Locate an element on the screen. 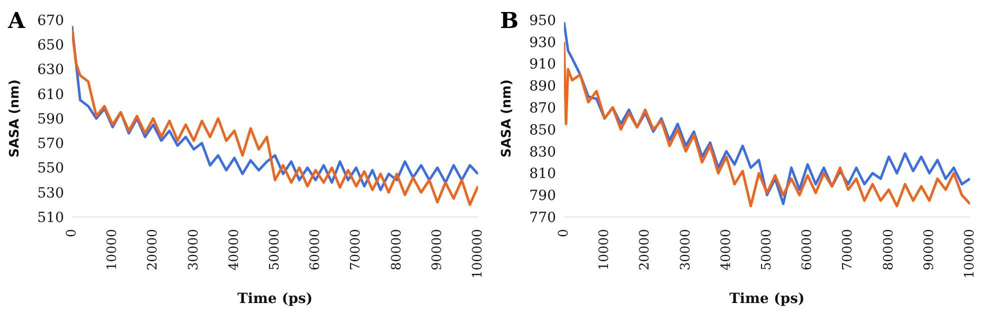  y-tick-label: 790 is located at coordinates (542, 196).